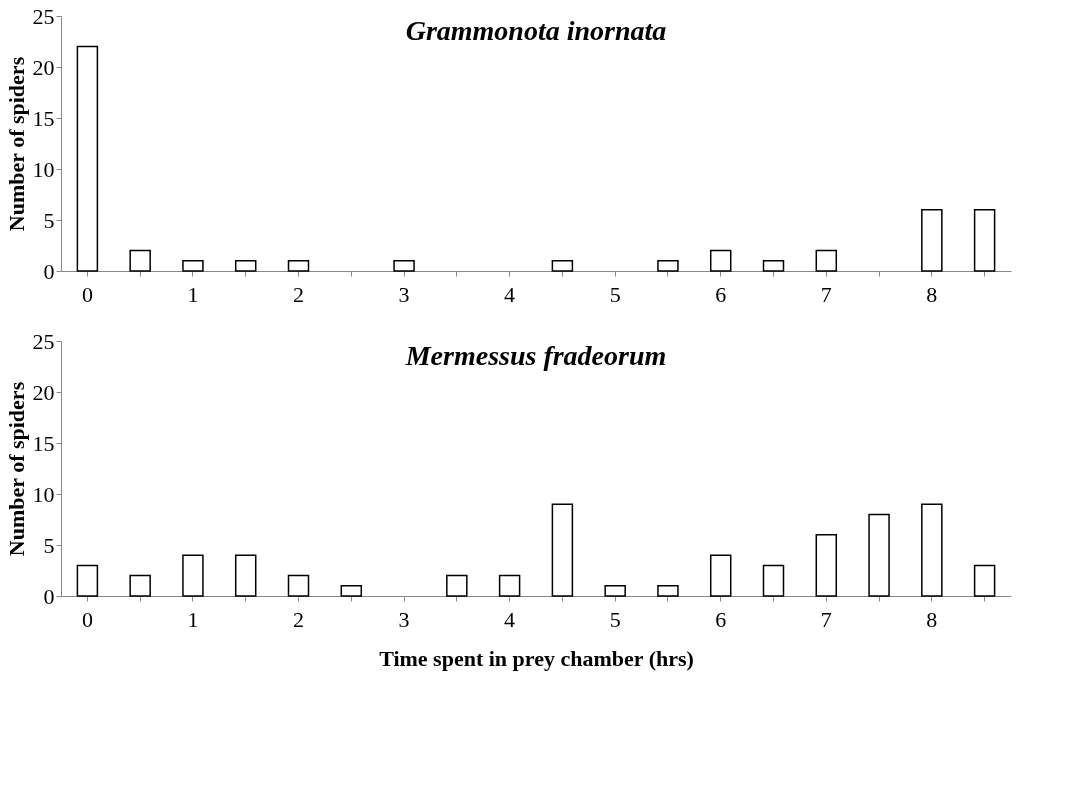  I want to click on chart-title: Mermessus fradeorum, so click(535, 355).